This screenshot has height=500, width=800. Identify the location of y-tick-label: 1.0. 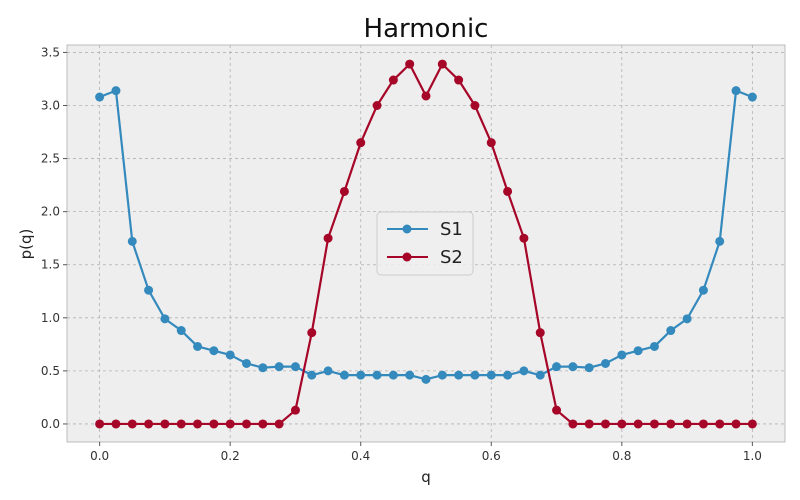
(50, 318).